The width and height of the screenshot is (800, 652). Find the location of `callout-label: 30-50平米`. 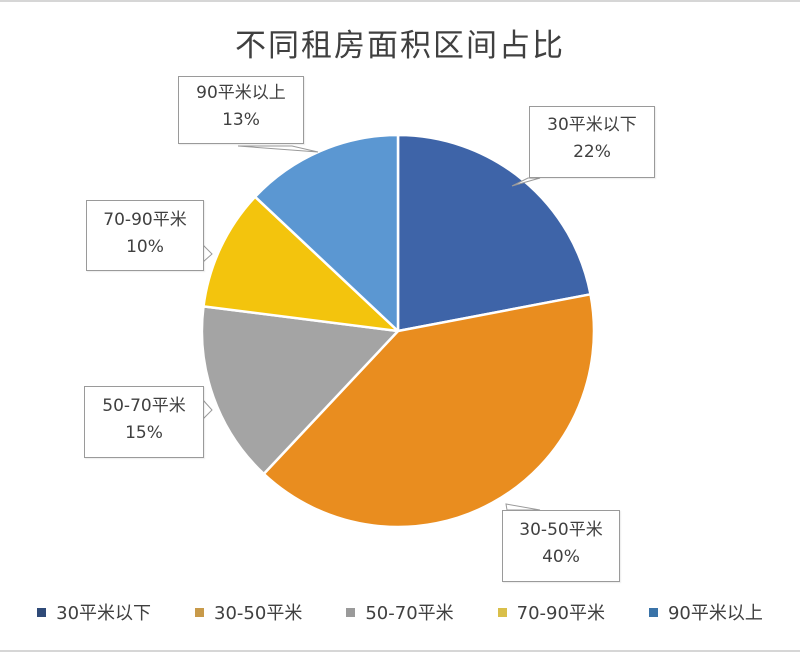

callout-label: 30-50平米 is located at coordinates (561, 530).